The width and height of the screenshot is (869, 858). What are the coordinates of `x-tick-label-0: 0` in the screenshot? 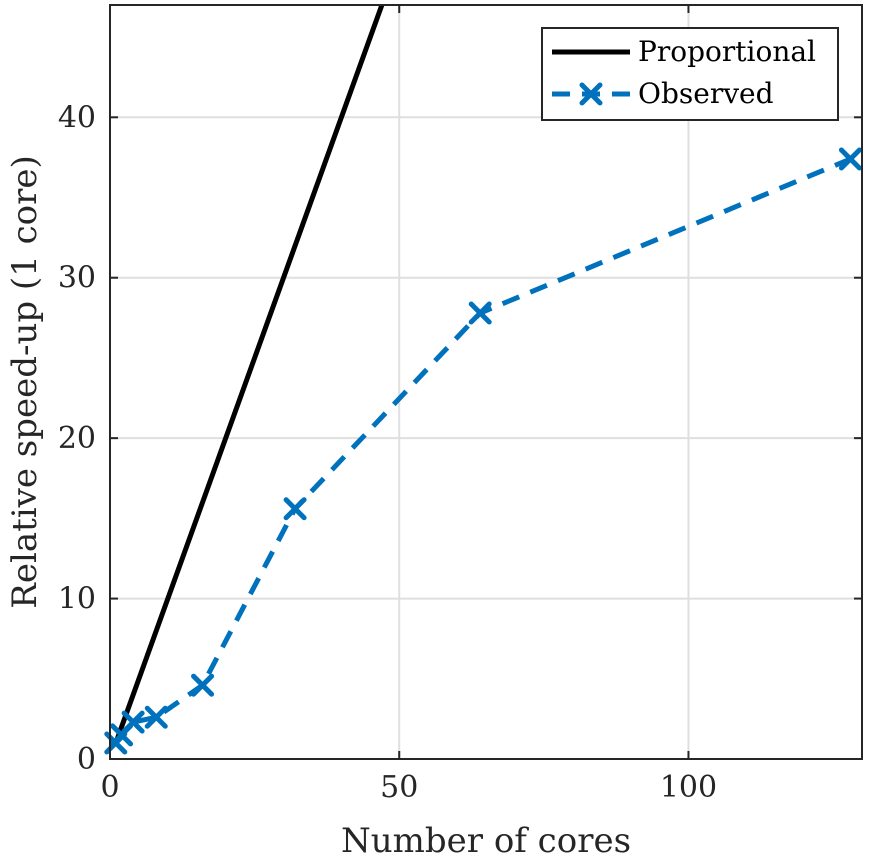 It's located at (109, 787).